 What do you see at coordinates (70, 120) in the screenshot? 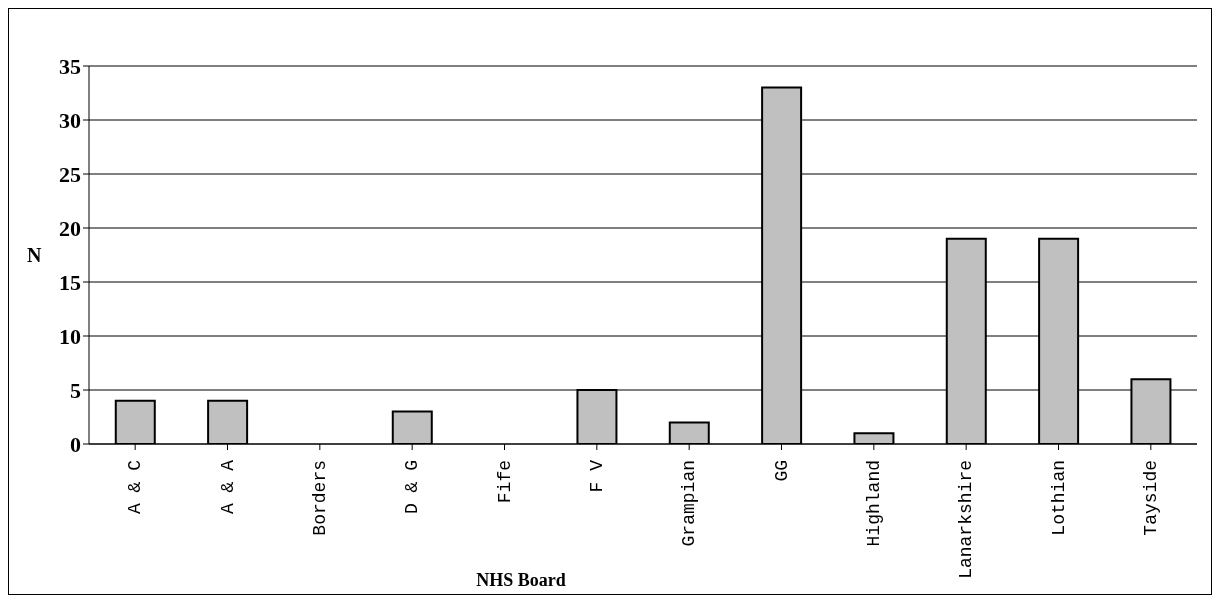
I see `y-tick-label: 30` at bounding box center [70, 120].